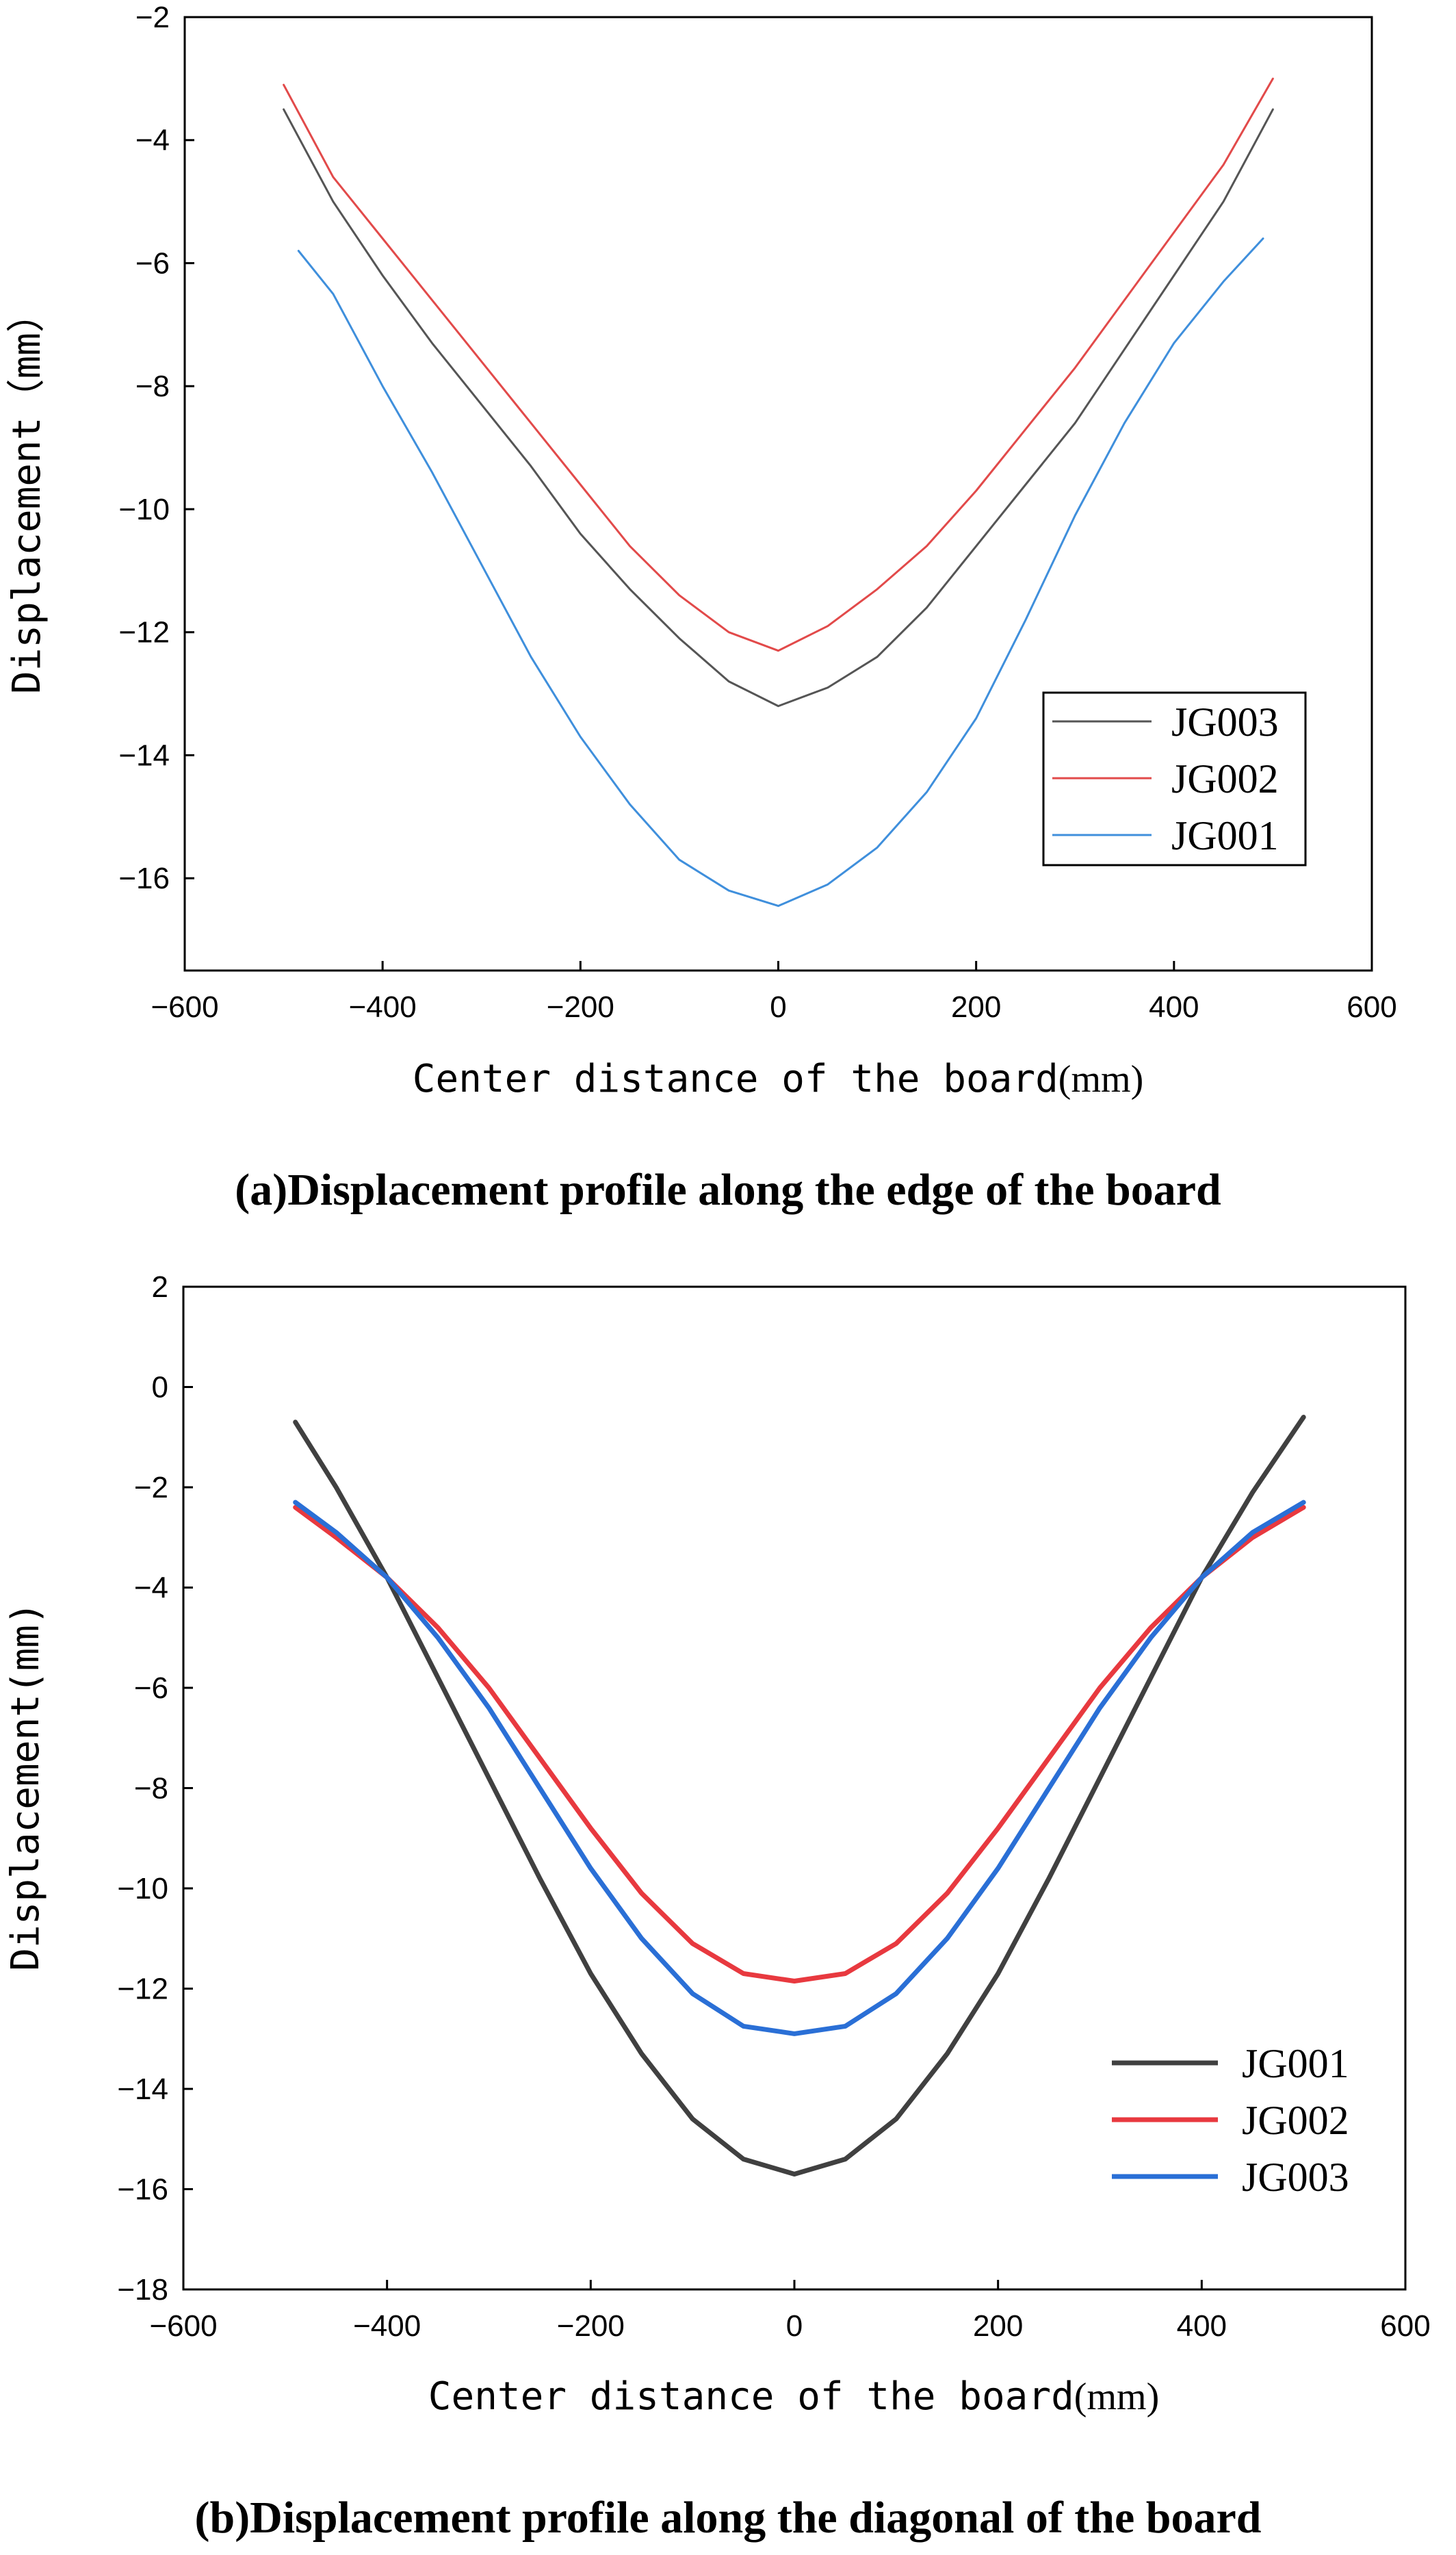 Image resolution: width=1456 pixels, height=2555 pixels. Describe the element at coordinates (1295, 2063) in the screenshot. I see `chart-b-legend-label: JG001` at that location.